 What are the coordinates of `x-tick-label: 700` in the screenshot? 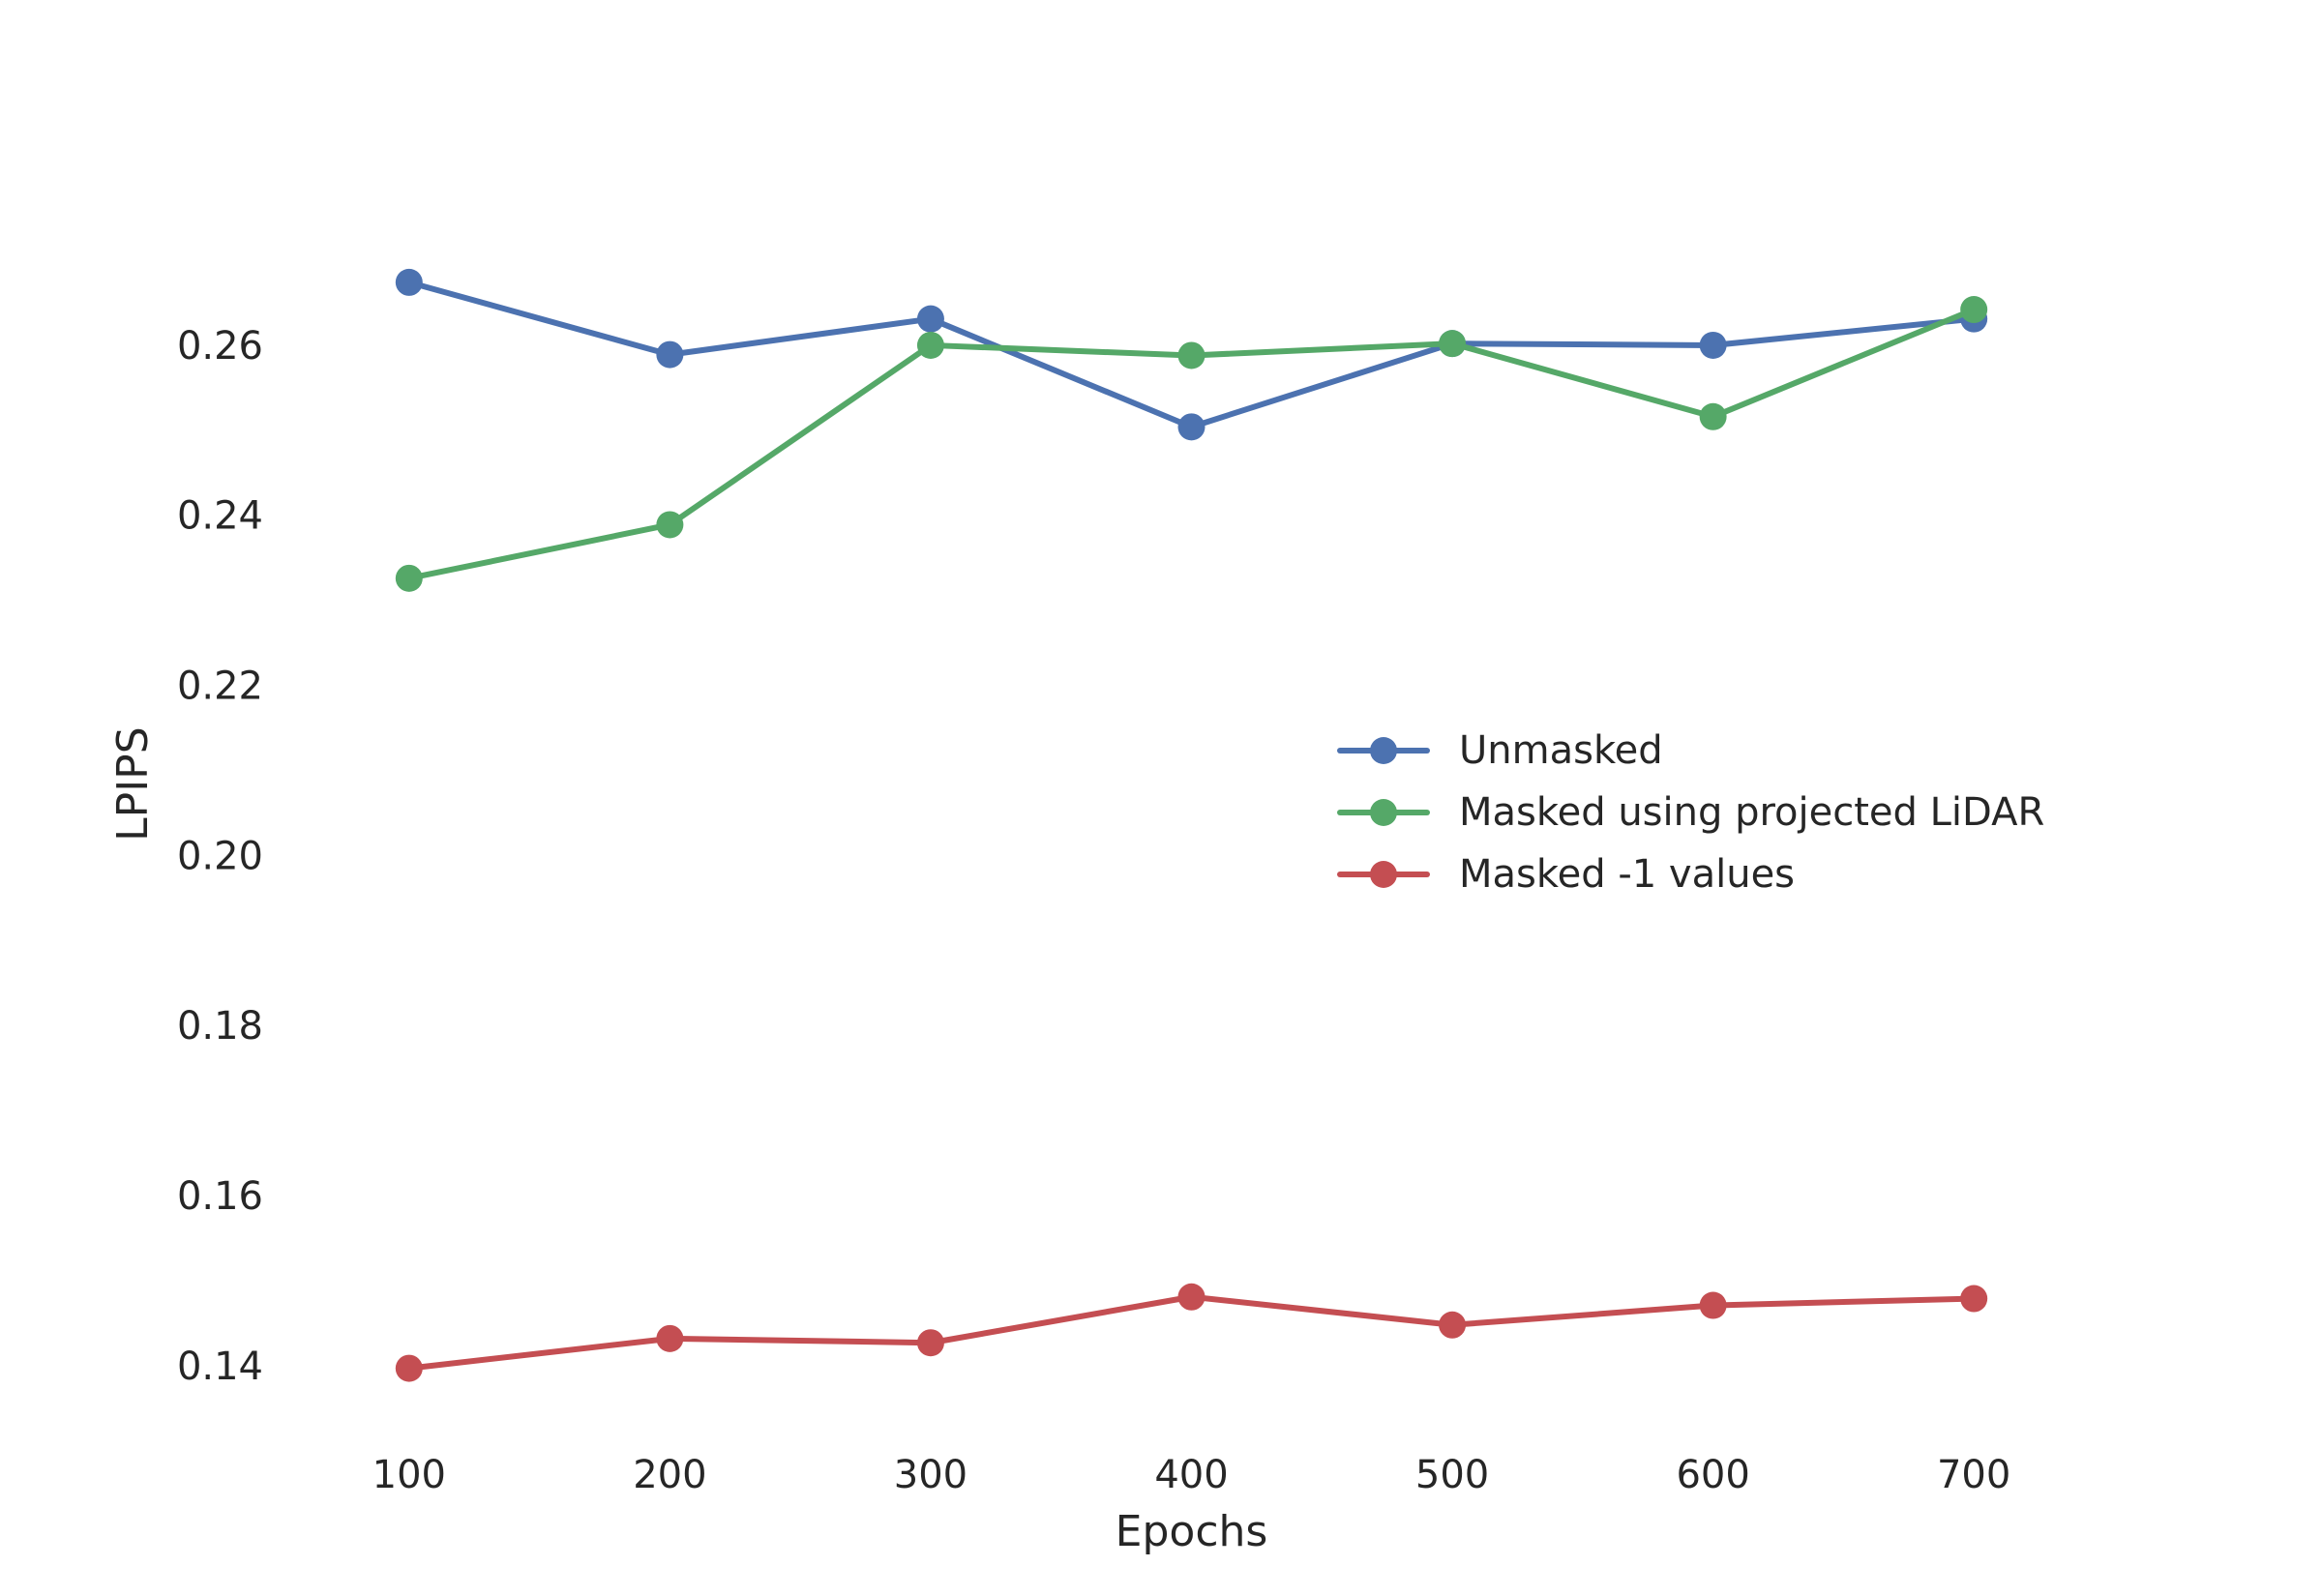 It's located at (1973, 1475).